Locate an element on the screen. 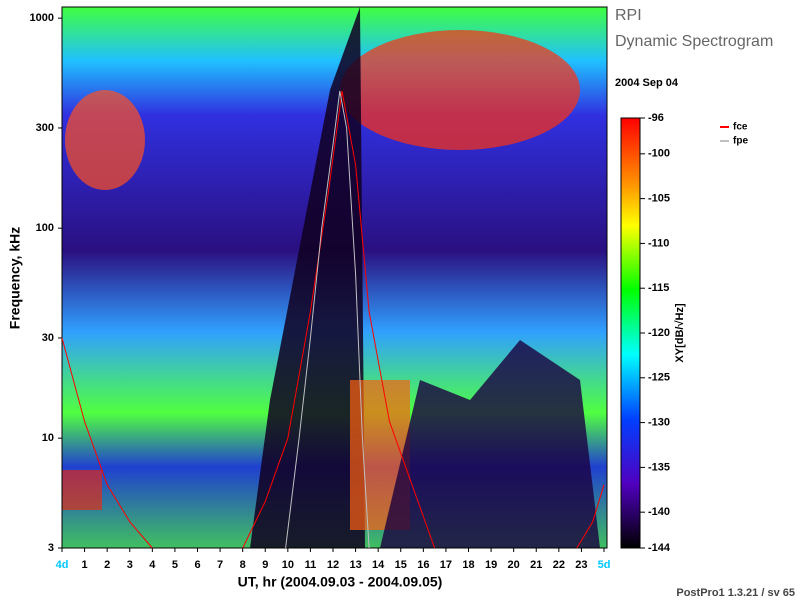 The image size is (800, 605). x-tick-label: 22 is located at coordinates (559, 565).